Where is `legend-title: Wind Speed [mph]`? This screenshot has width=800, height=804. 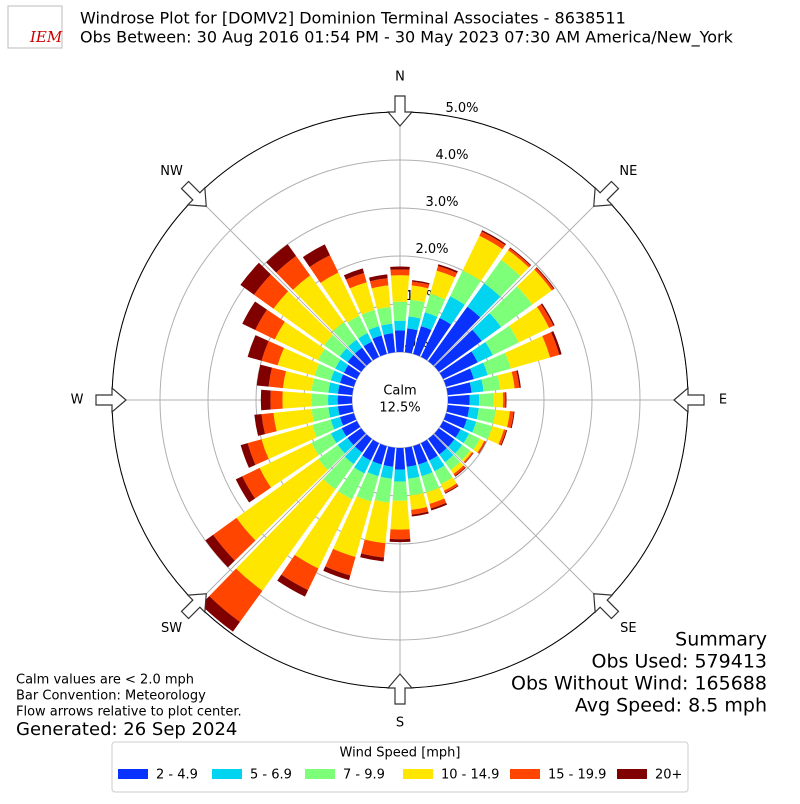
legend-title: Wind Speed [mph] is located at coordinates (400, 753).